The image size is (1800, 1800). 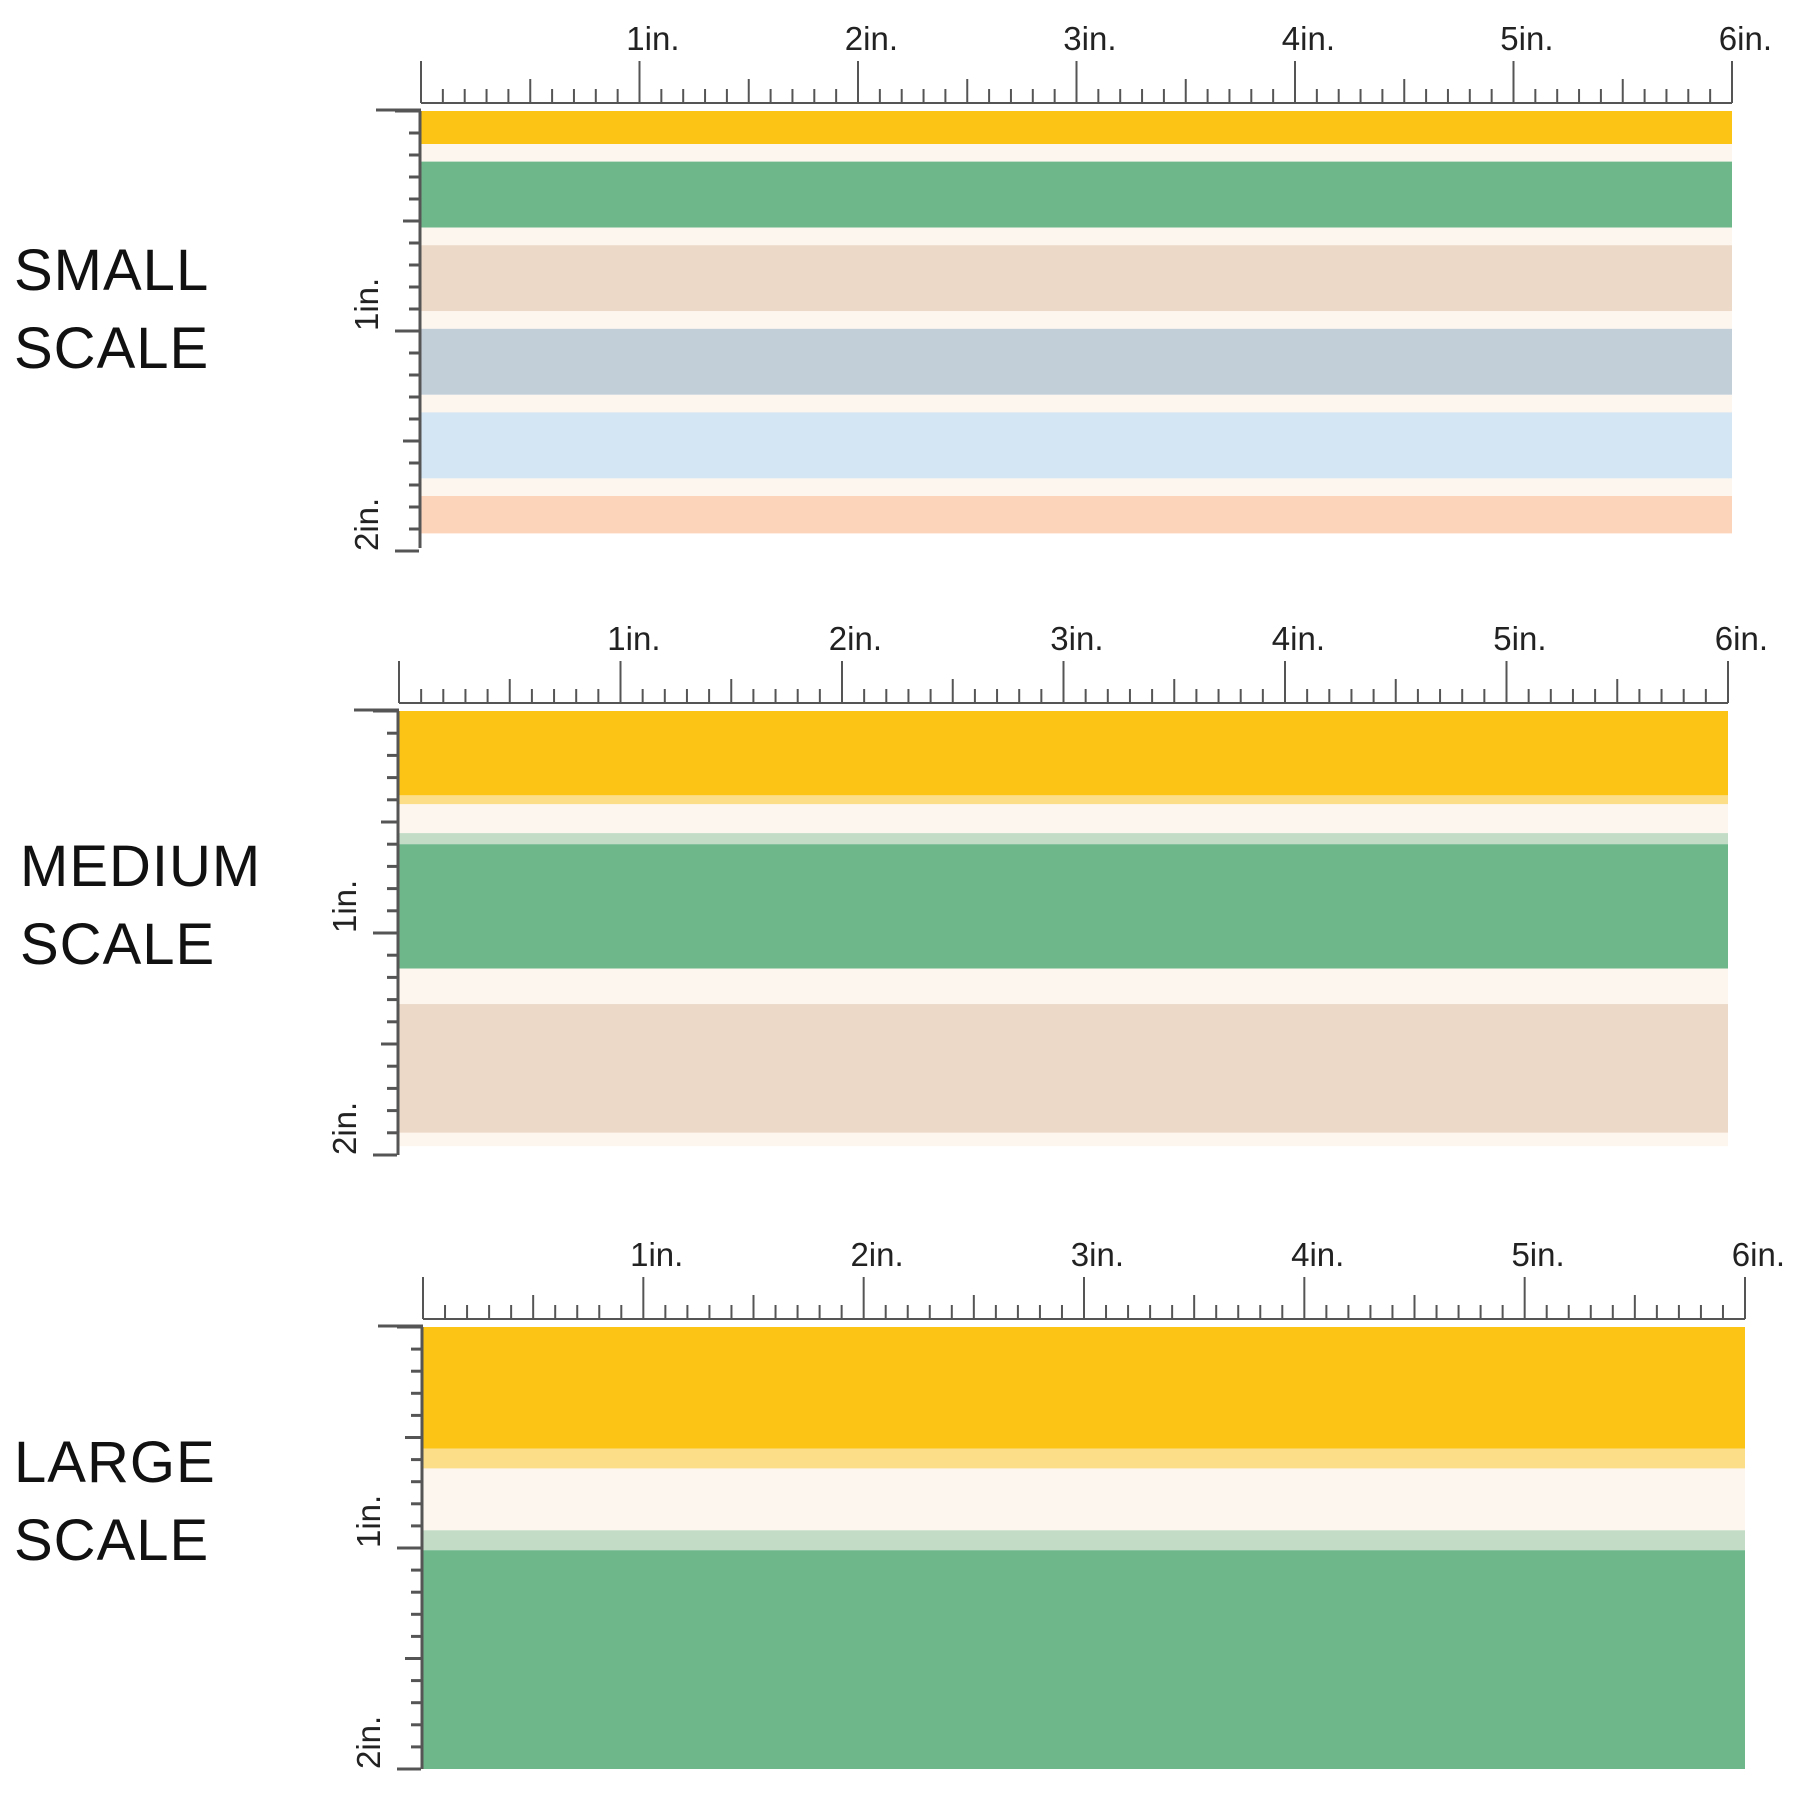 I want to click on label-line-1: MEDIUM, so click(x=141, y=866).